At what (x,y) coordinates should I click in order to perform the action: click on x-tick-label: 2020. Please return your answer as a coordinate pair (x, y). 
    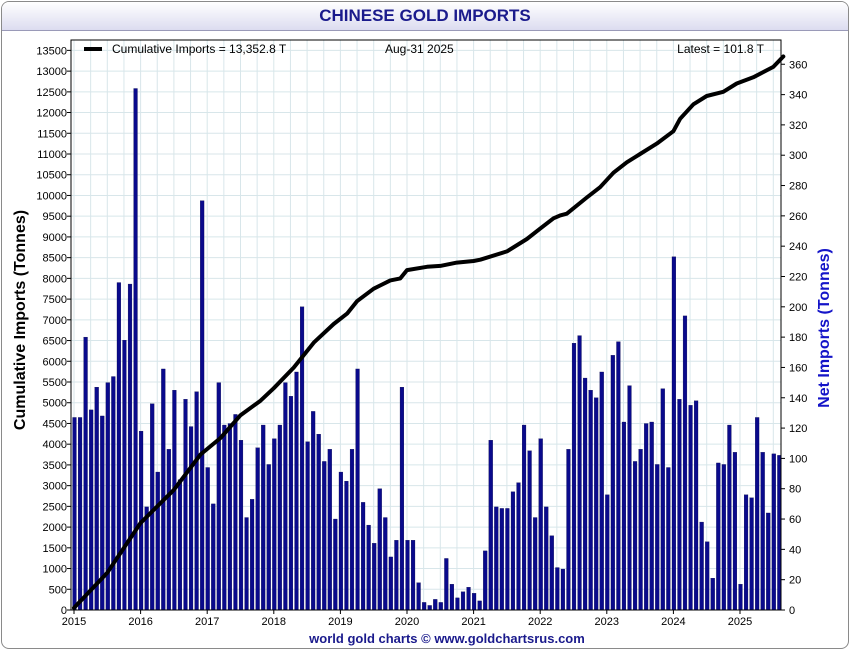
    Looking at the image, I should click on (407, 622).